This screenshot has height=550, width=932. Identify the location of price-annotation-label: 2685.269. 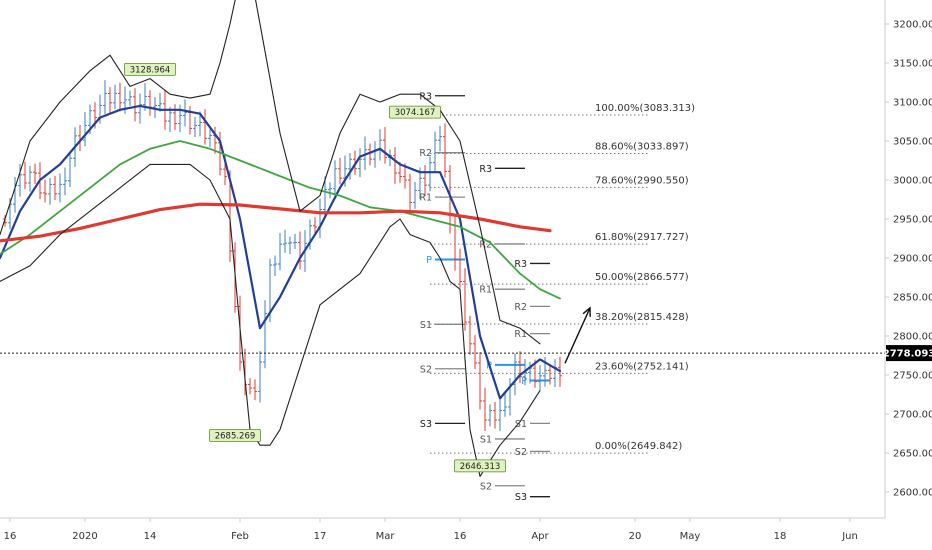
(235, 436).